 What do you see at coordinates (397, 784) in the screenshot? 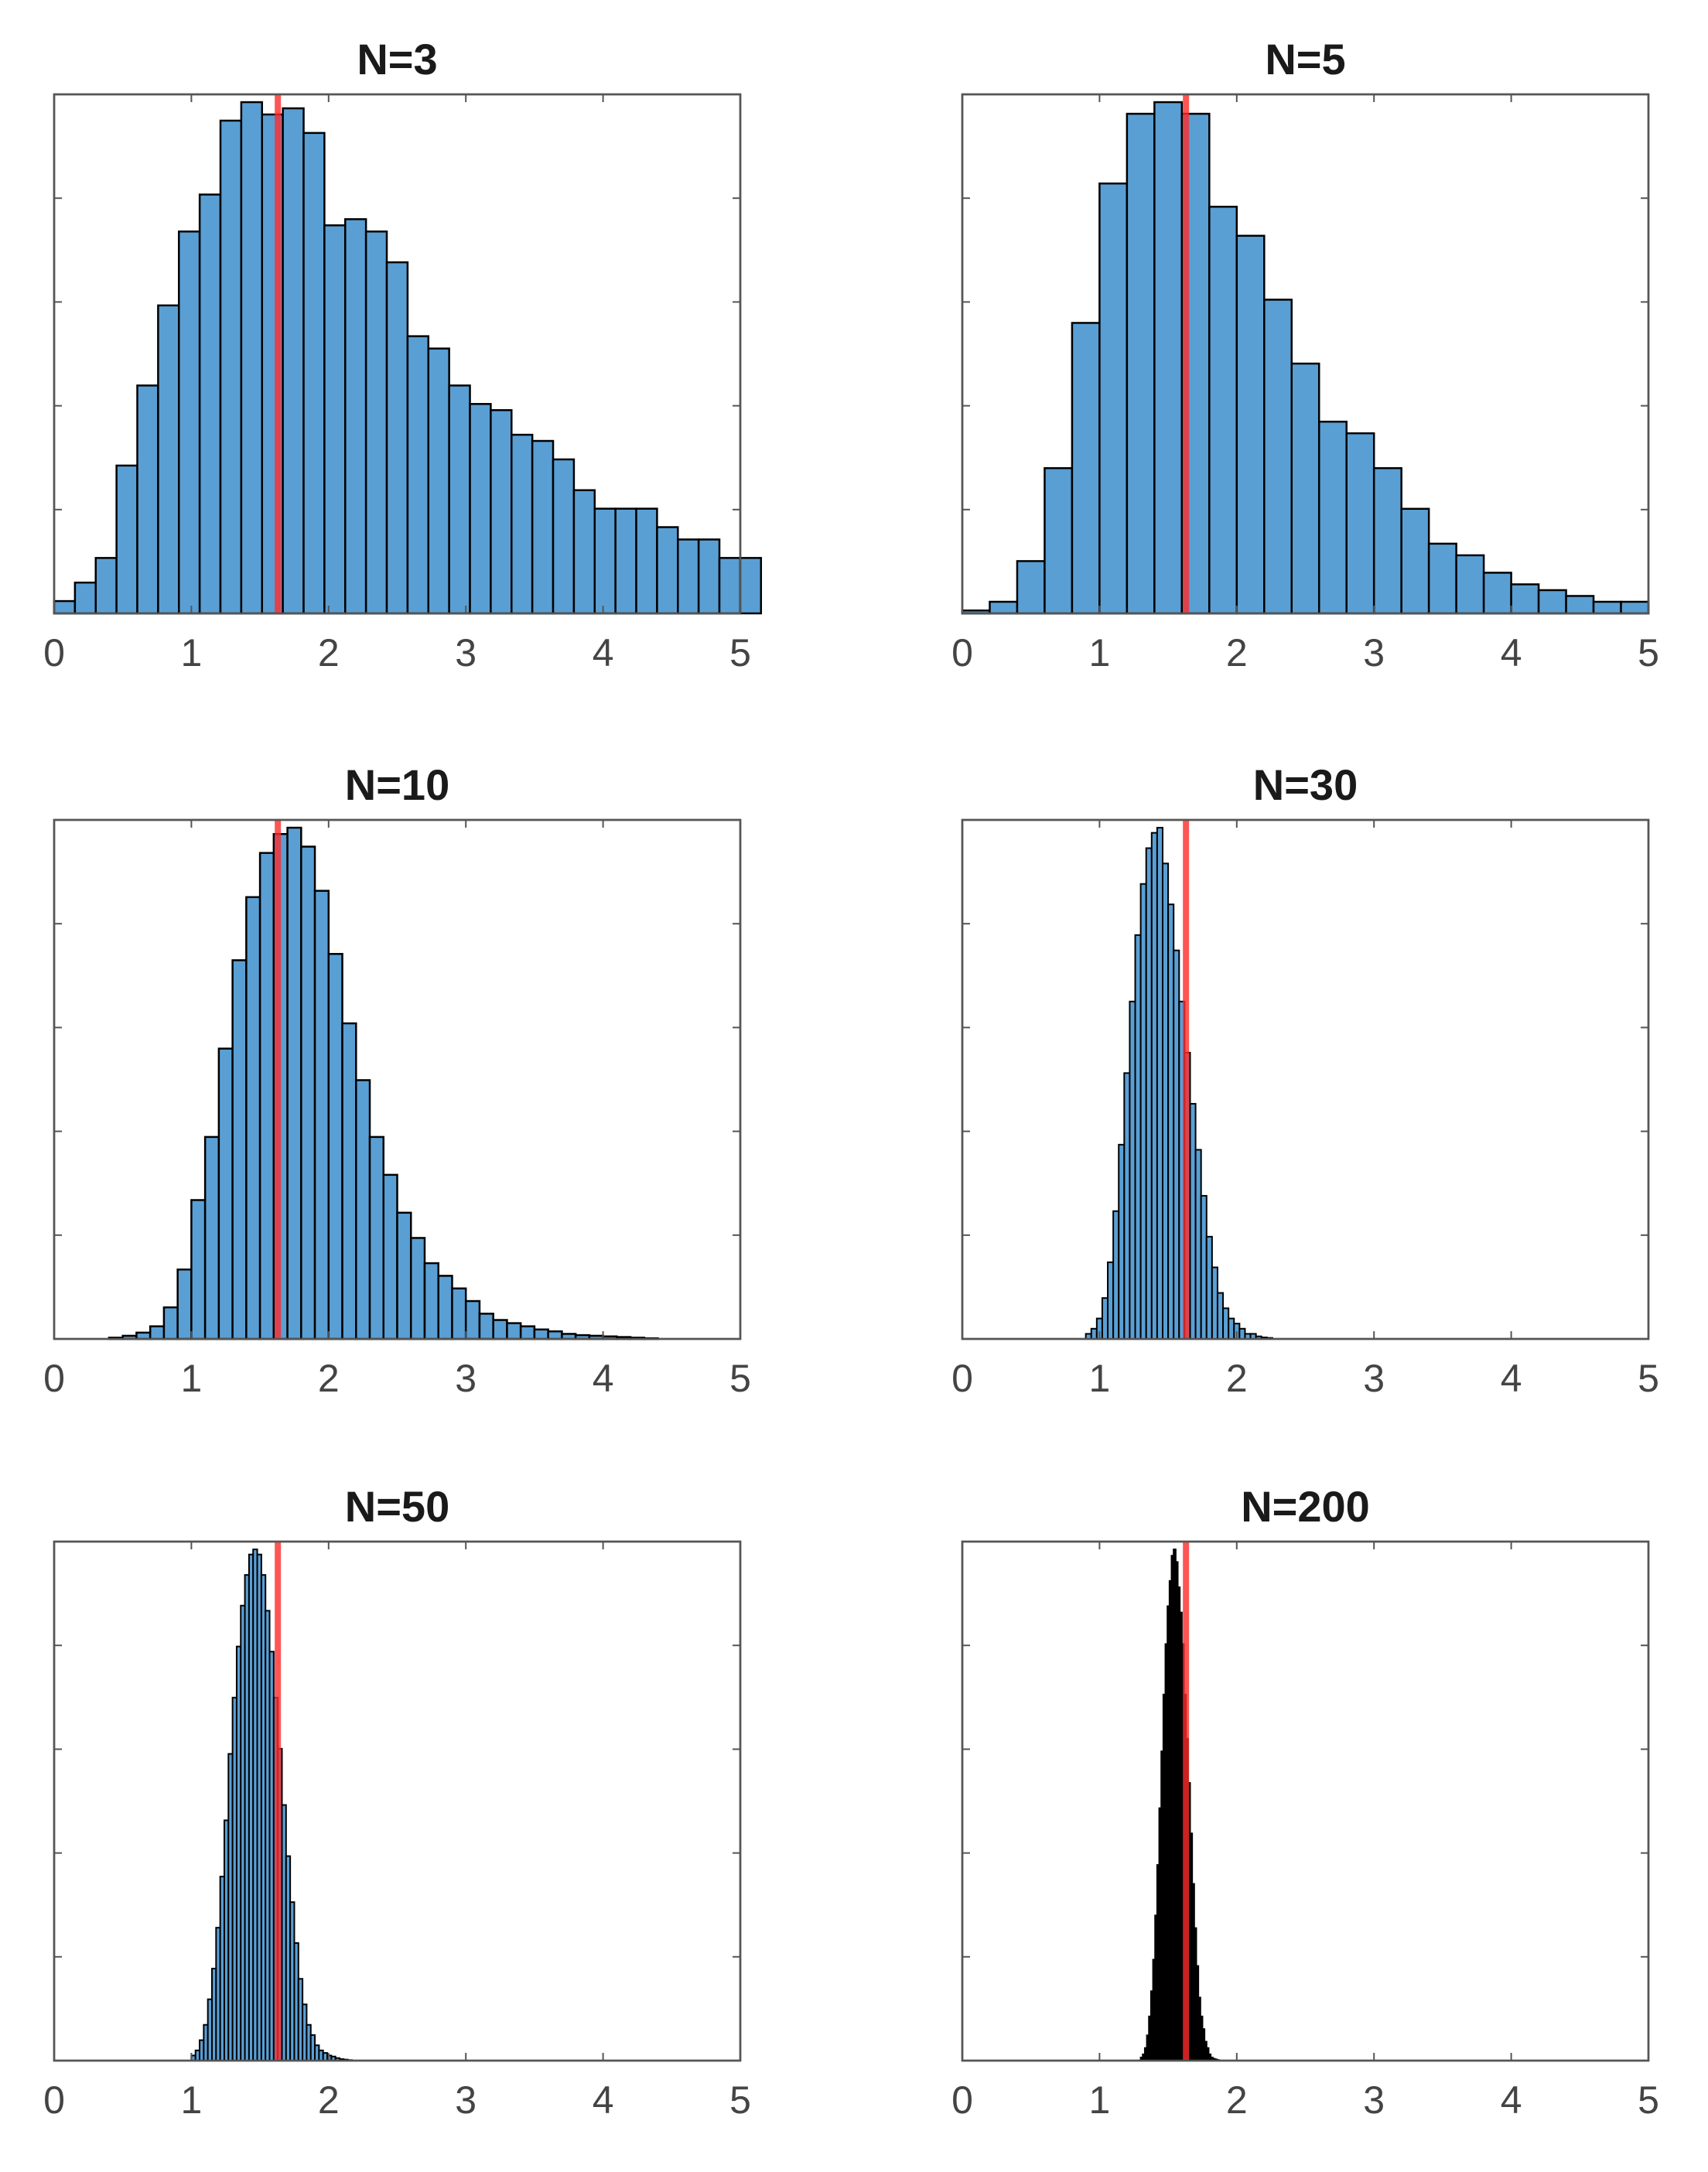
I see `panel-title: N=10` at bounding box center [397, 784].